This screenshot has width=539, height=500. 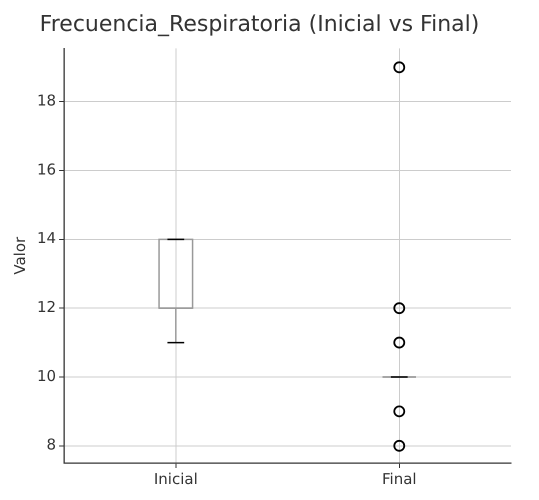 I want to click on x-tick-label: Final, so click(x=399, y=479).